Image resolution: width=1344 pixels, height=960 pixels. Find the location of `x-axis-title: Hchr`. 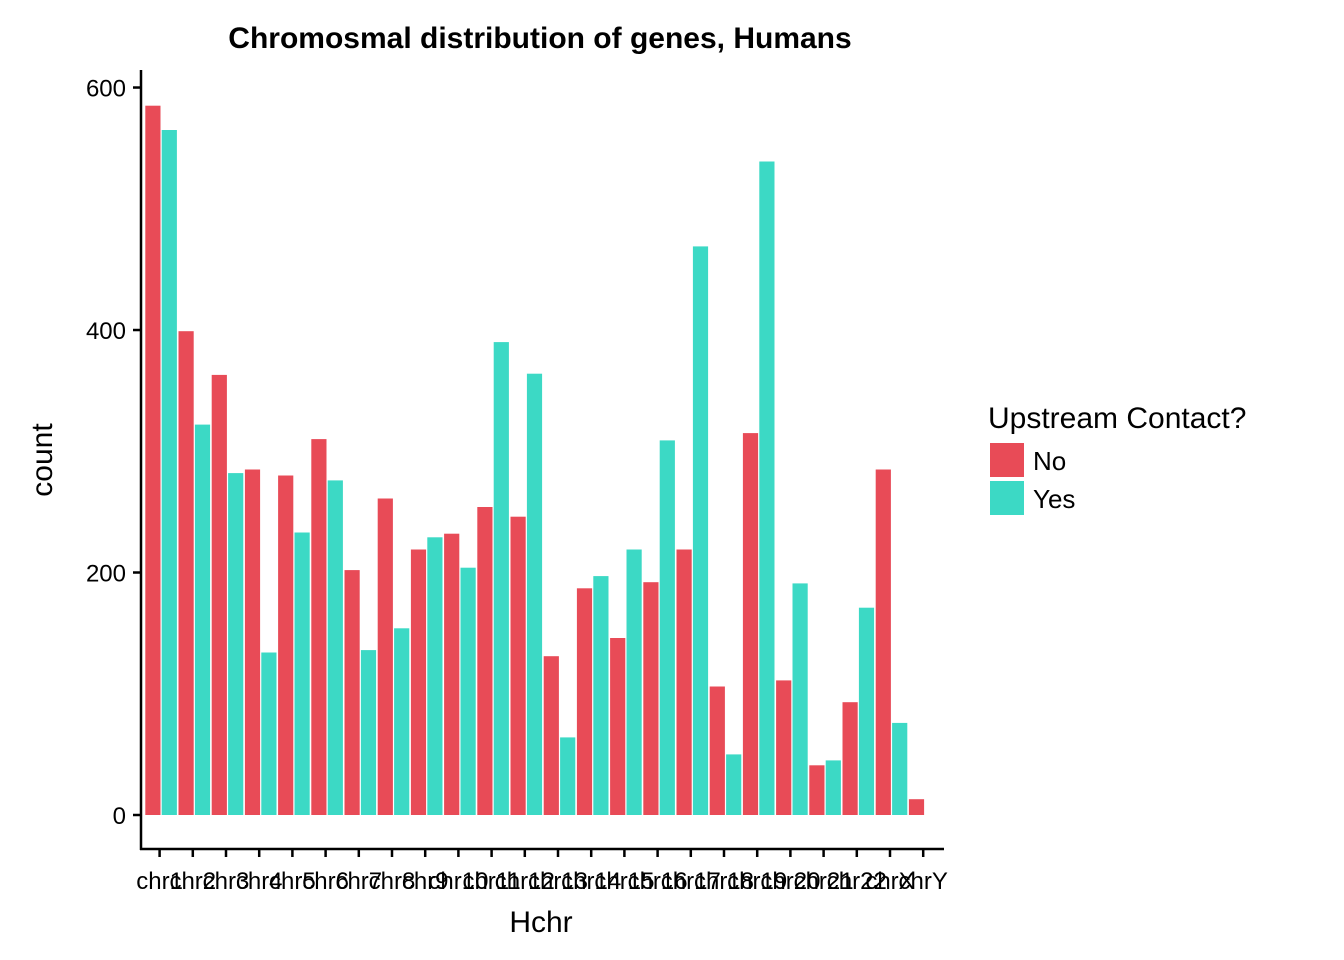

x-axis-title: Hchr is located at coordinates (540, 922).